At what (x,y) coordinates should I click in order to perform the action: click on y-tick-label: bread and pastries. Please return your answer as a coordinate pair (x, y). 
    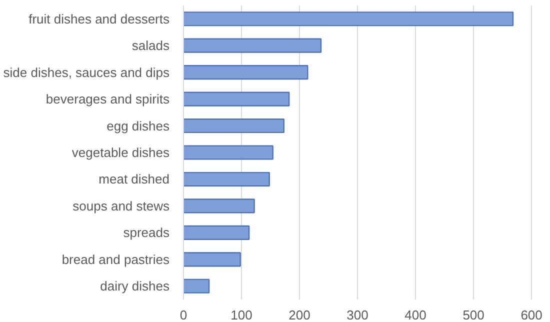
    Looking at the image, I should click on (116, 259).